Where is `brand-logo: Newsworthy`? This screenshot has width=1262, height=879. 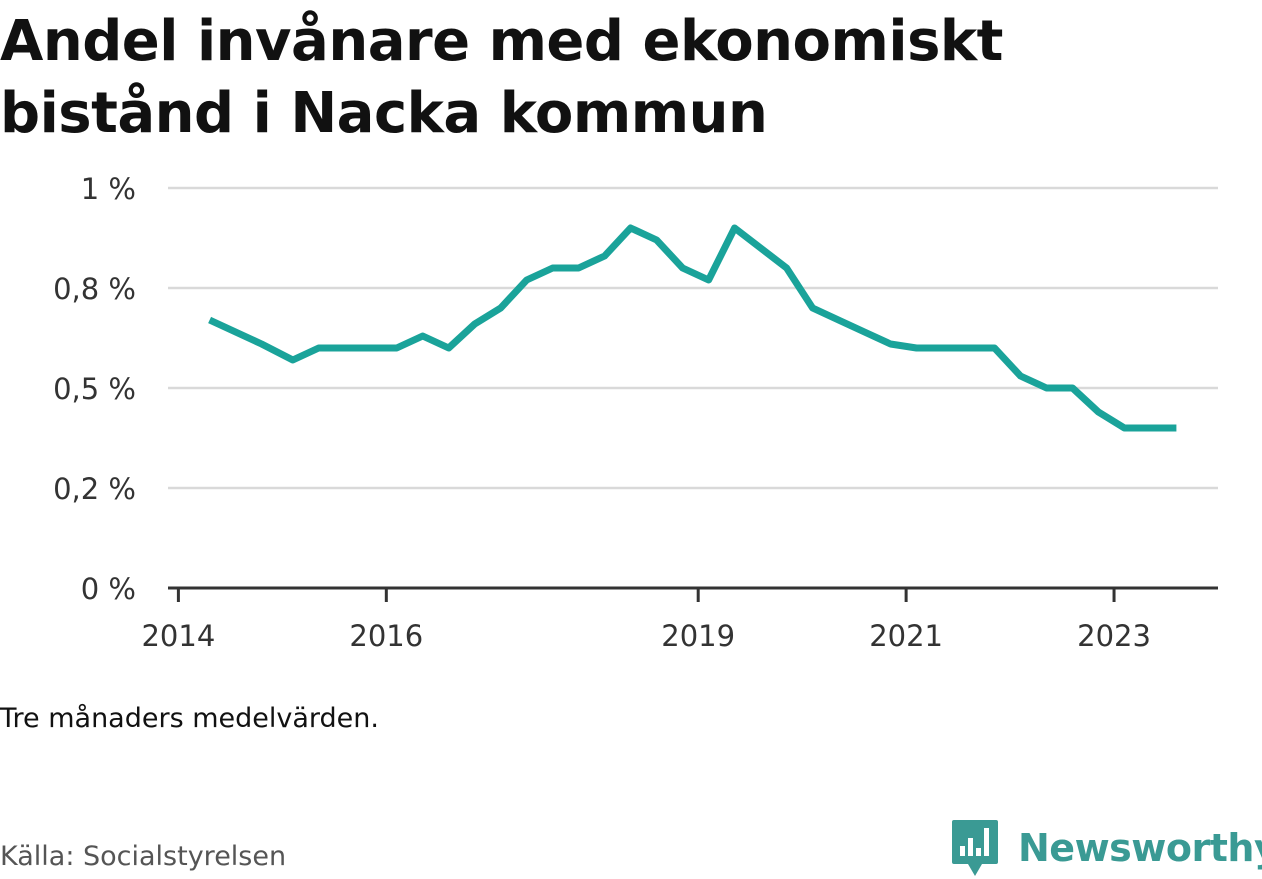 brand-logo: Newsworthy is located at coordinates (1106, 848).